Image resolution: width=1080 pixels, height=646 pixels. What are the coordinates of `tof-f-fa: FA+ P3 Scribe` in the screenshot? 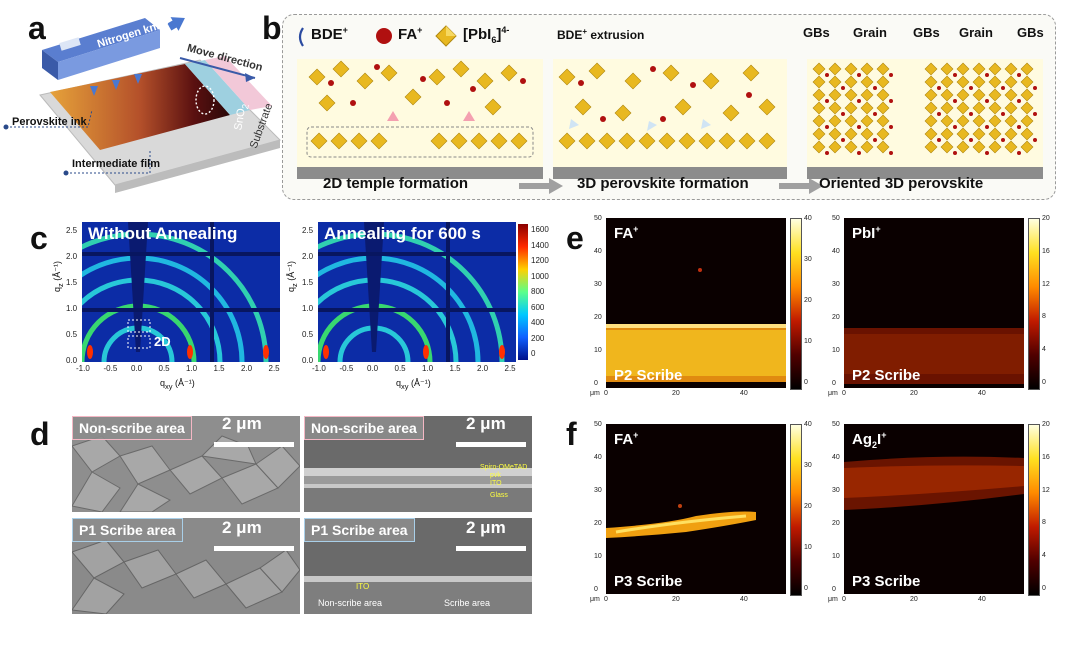 It's located at (696, 509).